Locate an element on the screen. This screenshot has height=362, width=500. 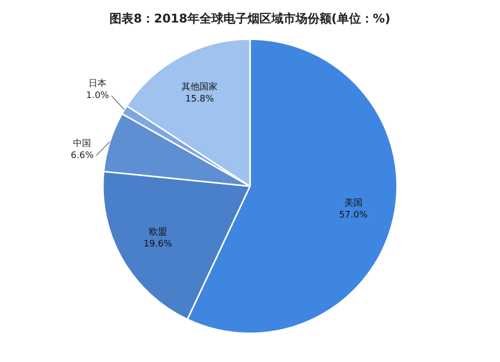
slice-label: 欧盟 is located at coordinates (157, 232).